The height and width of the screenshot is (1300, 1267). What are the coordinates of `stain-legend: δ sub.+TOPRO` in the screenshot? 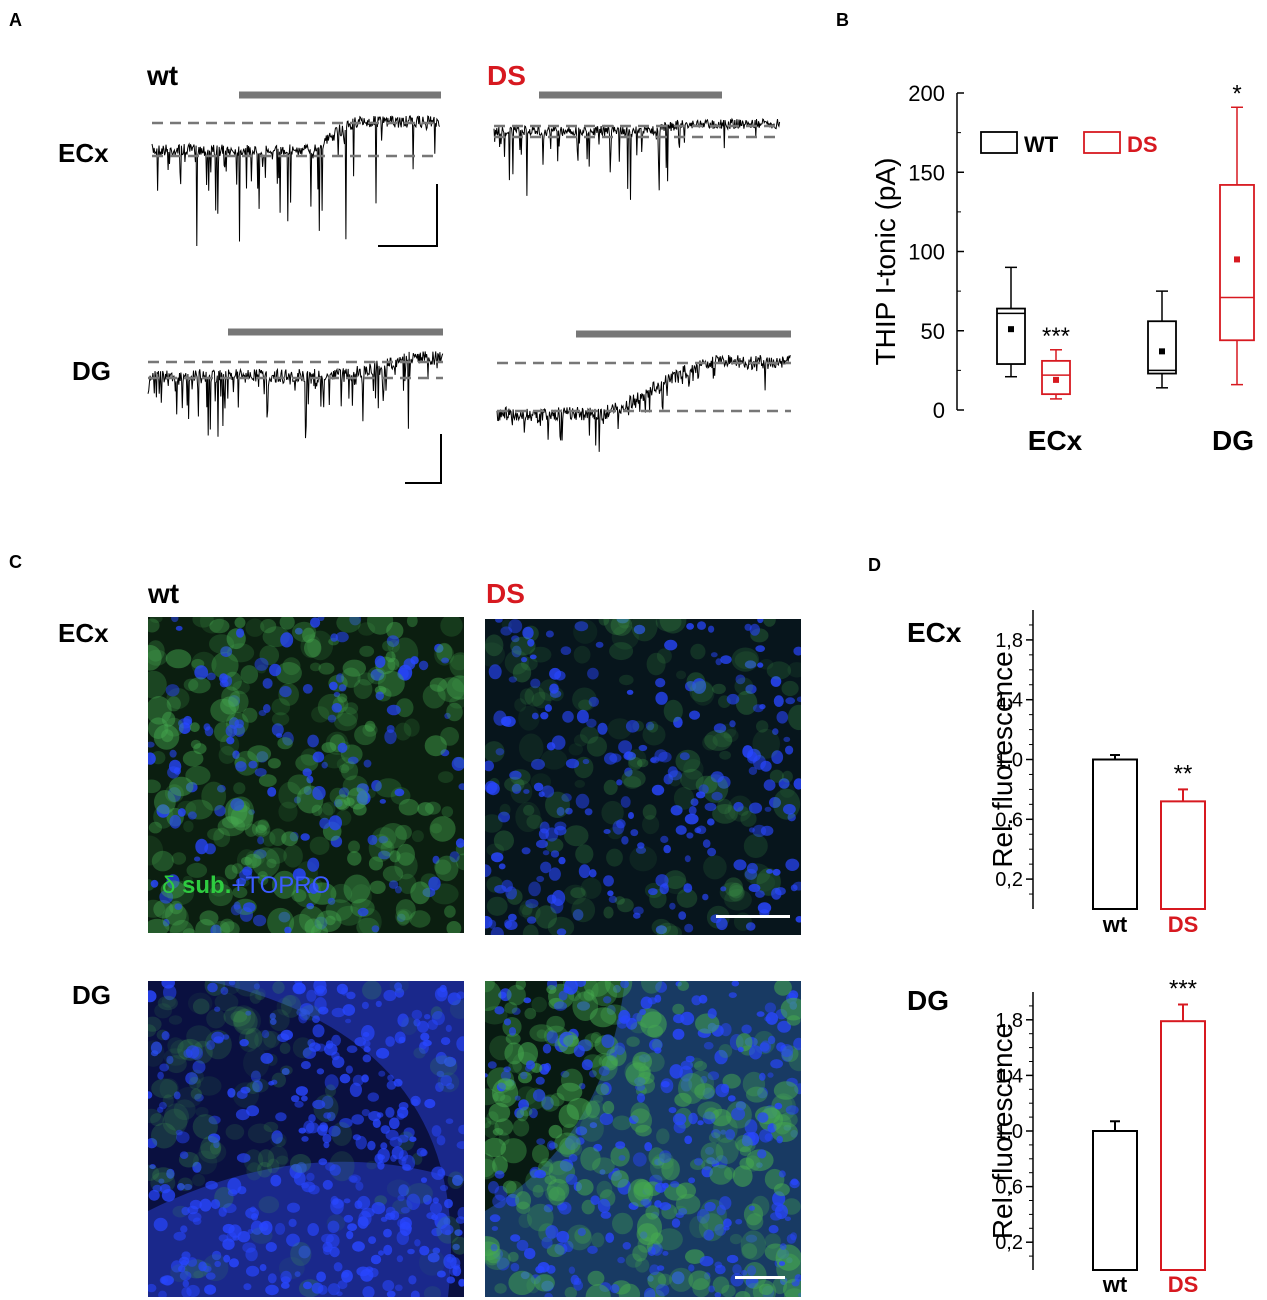 It's located at (246, 886).